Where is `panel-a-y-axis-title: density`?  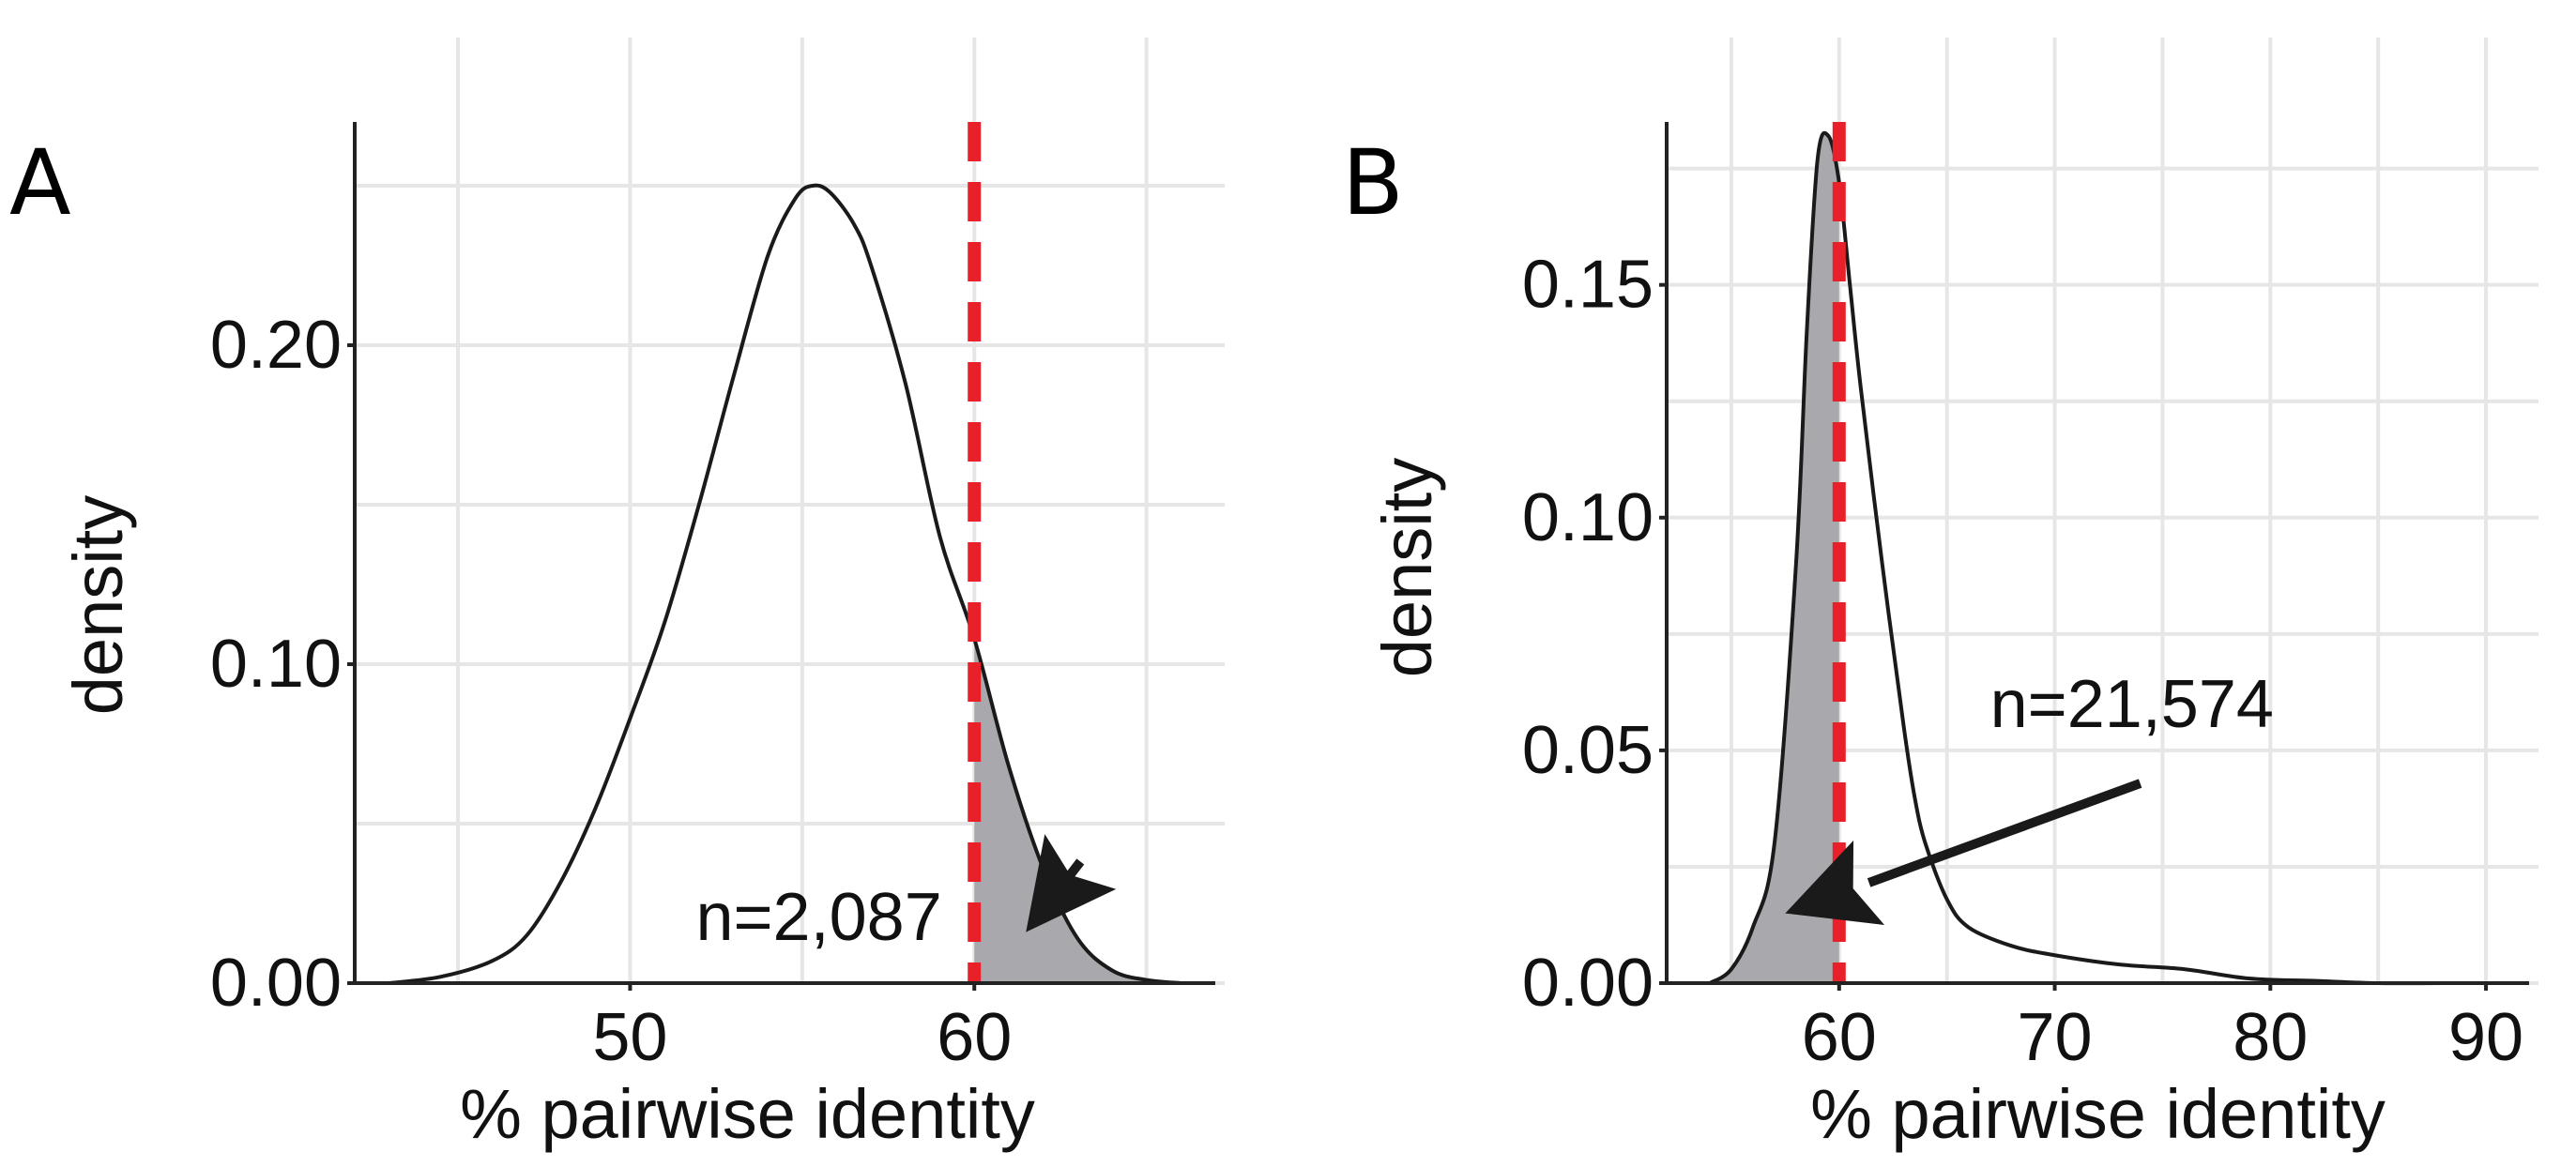
panel-a-y-axis-title: density is located at coordinates (98, 605).